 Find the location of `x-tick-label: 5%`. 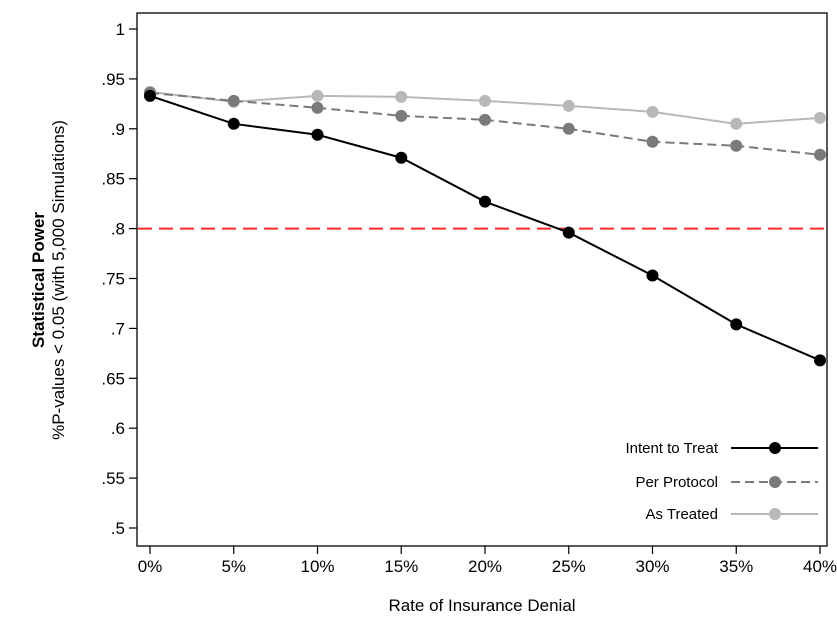

x-tick-label: 5% is located at coordinates (233, 566).